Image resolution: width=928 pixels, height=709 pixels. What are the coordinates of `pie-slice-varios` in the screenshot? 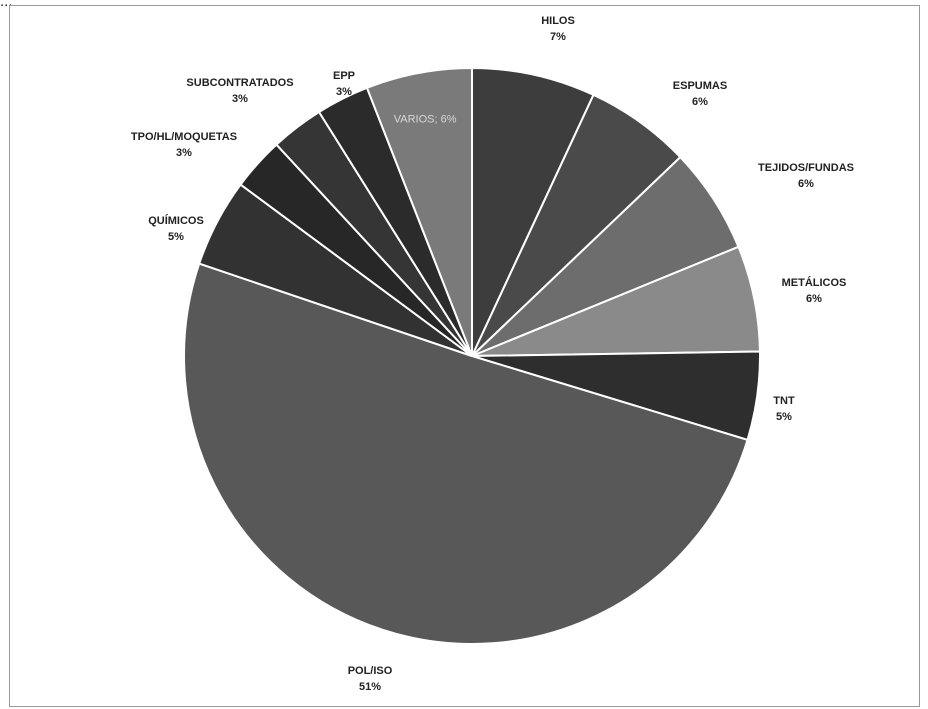 It's located at (419, 211).